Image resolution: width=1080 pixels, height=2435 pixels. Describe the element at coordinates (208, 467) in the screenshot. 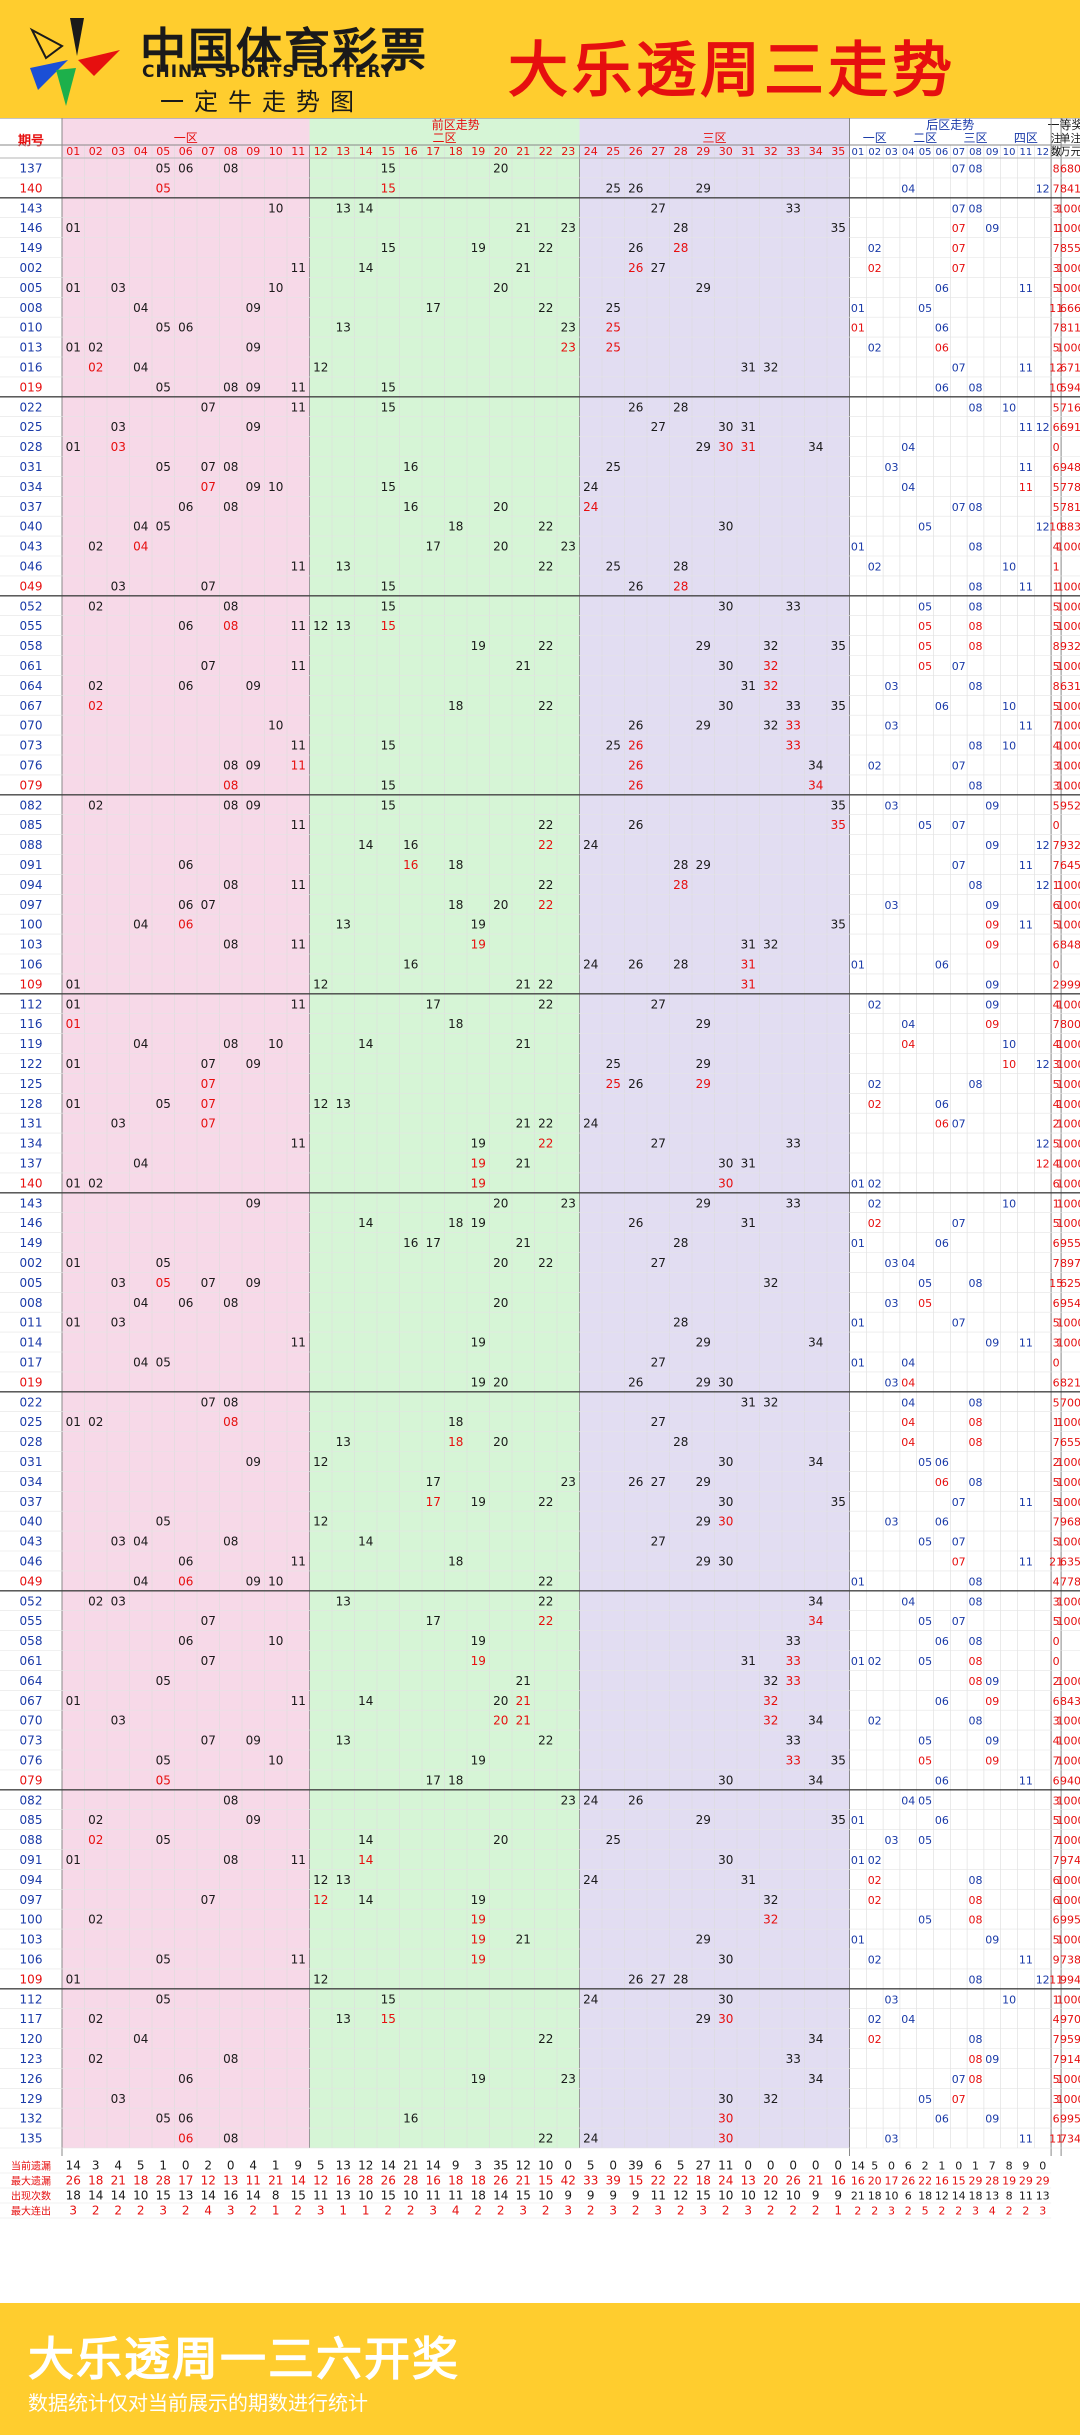

I see `front-hit-07: 07` at that location.